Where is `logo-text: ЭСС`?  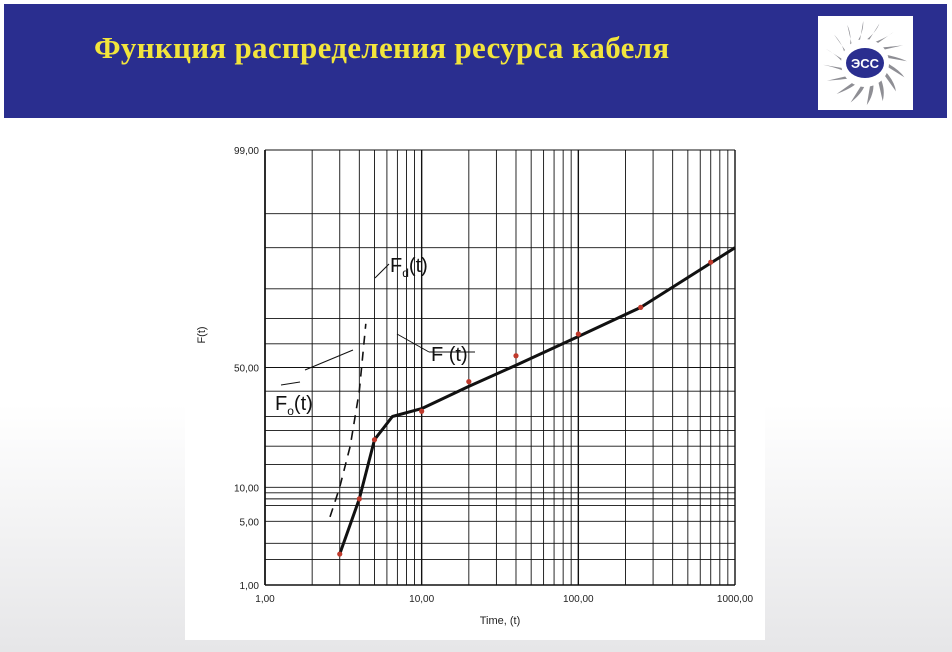 logo-text: ЭСС is located at coordinates (865, 63).